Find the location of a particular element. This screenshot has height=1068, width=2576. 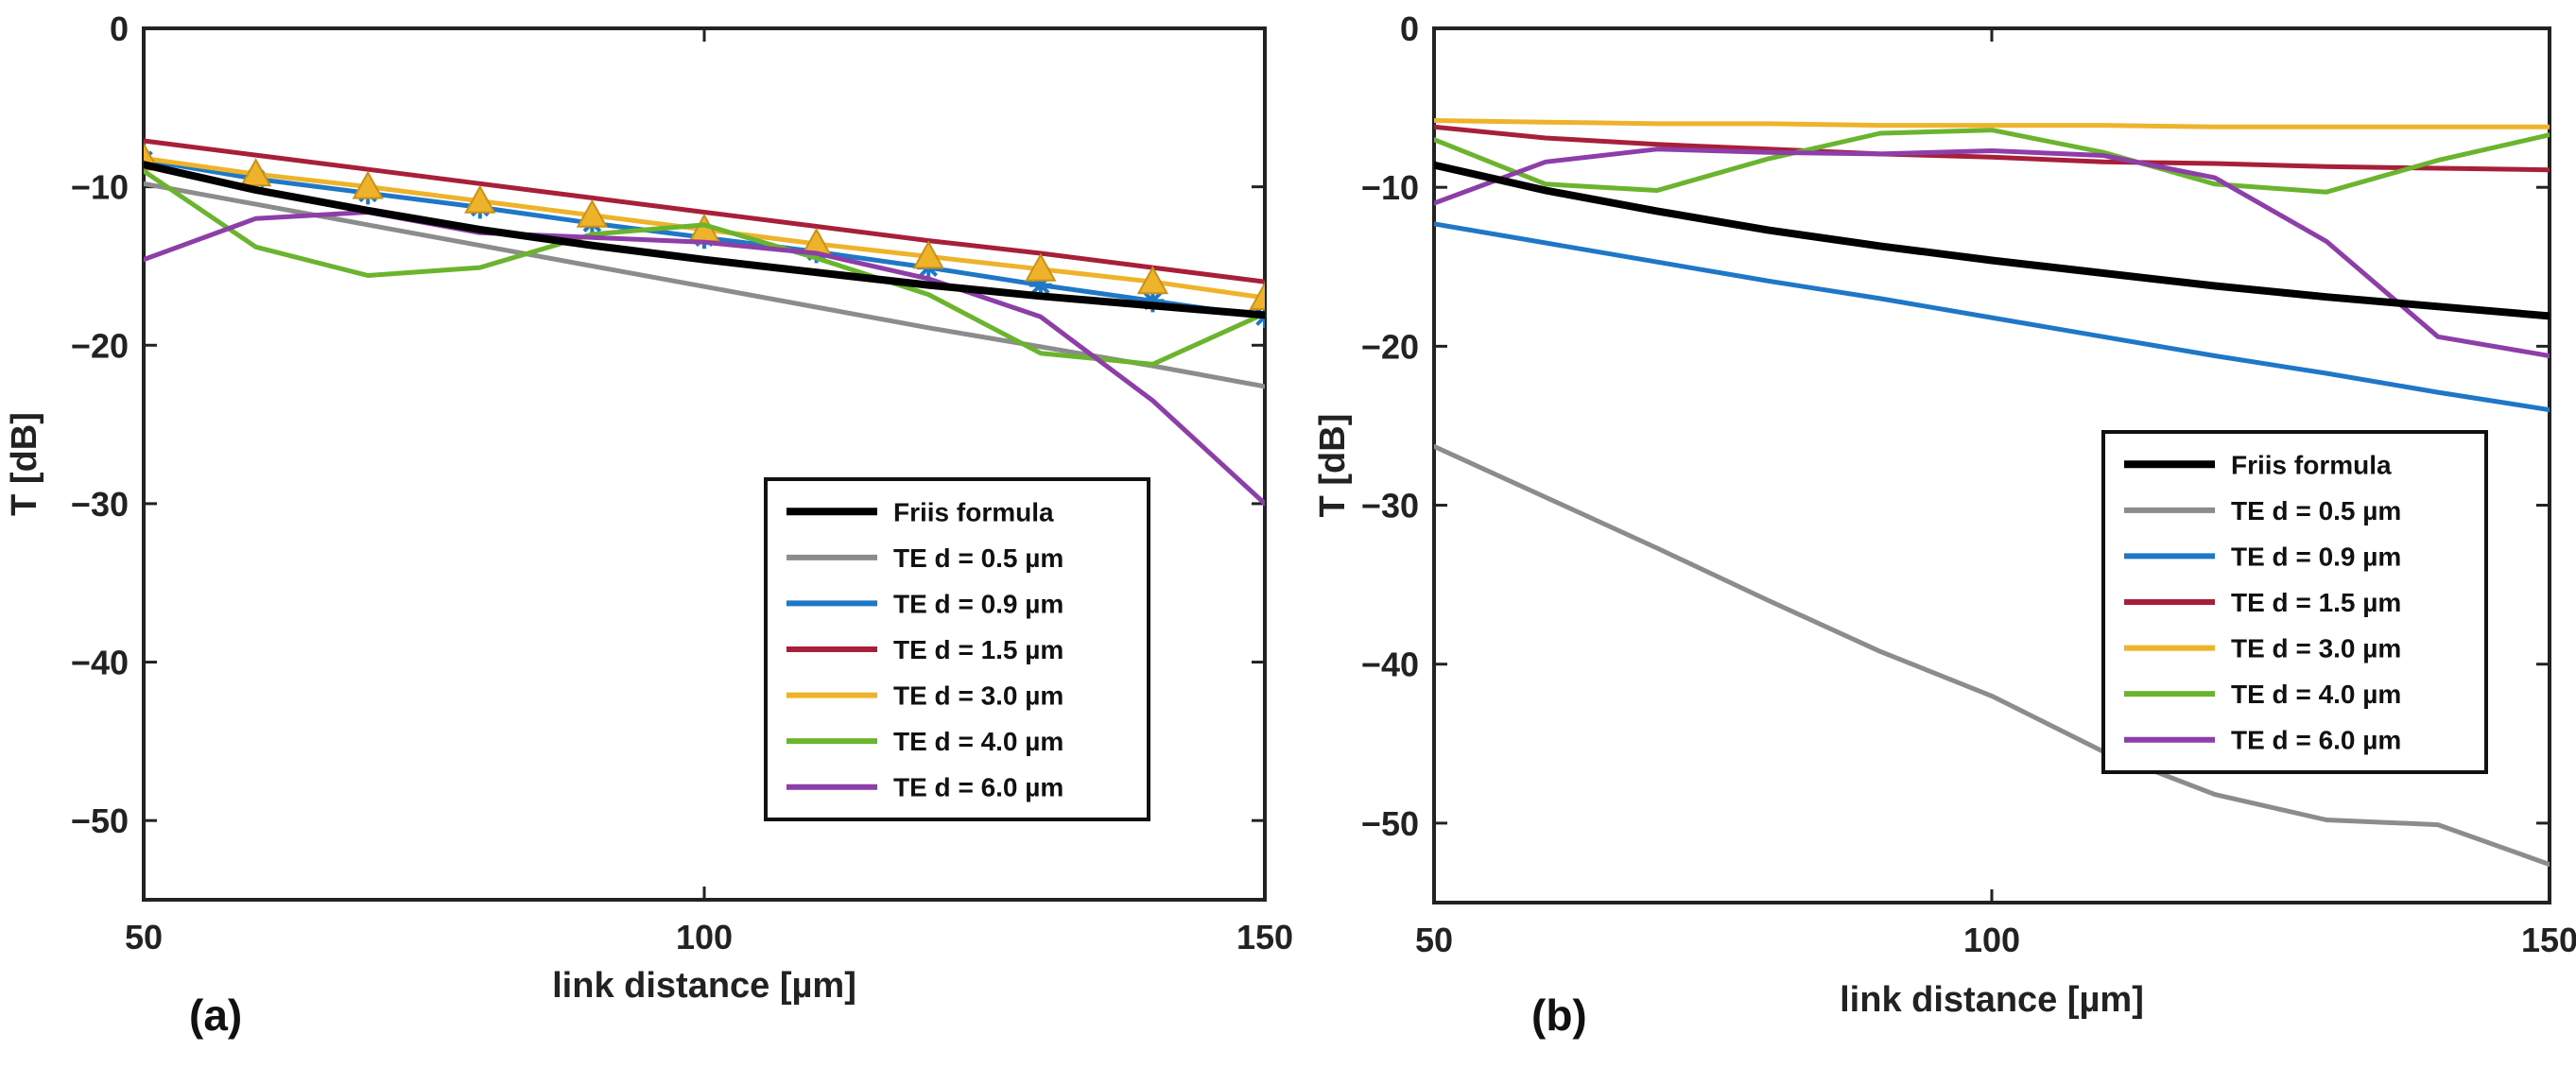

series-line-te-d-0-5-m is located at coordinates (704, 285).